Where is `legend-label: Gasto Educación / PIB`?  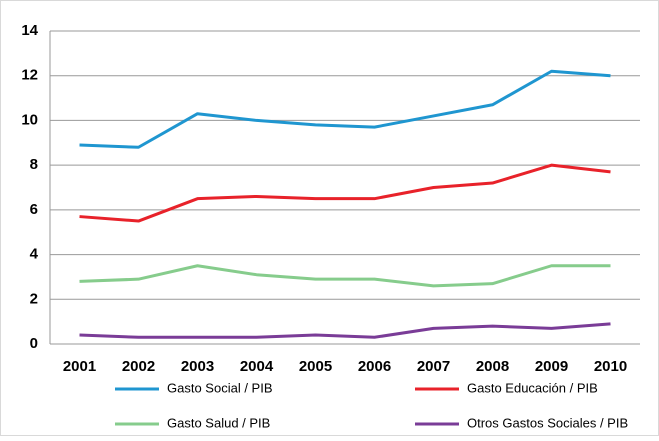
legend-label: Gasto Educación / PIB is located at coordinates (532, 387).